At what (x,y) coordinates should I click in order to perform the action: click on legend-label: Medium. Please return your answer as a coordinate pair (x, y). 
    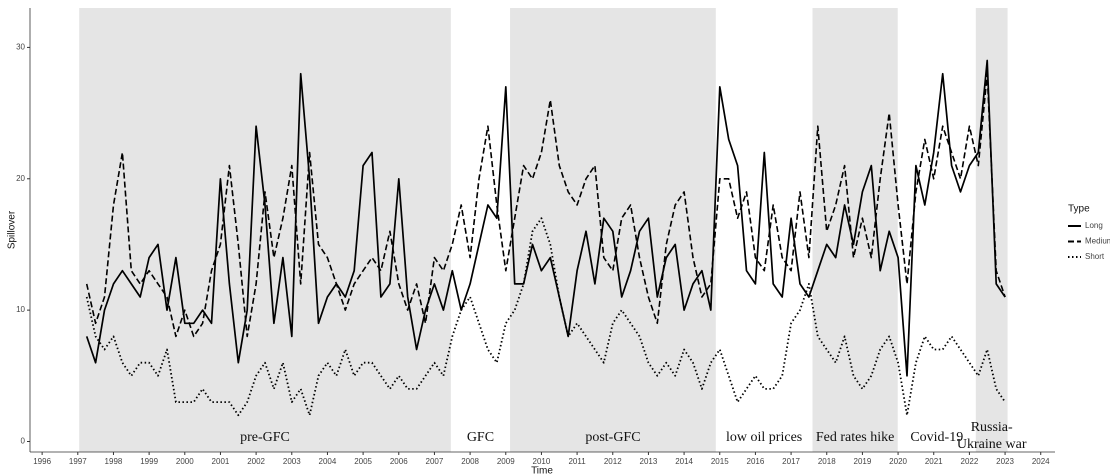
    Looking at the image, I should click on (1097, 241).